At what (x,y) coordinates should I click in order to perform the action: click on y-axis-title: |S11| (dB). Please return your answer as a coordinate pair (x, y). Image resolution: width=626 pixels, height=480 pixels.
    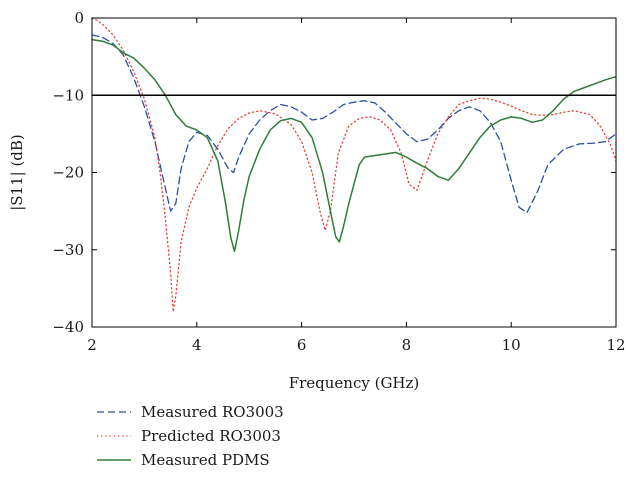
    Looking at the image, I should click on (17, 172).